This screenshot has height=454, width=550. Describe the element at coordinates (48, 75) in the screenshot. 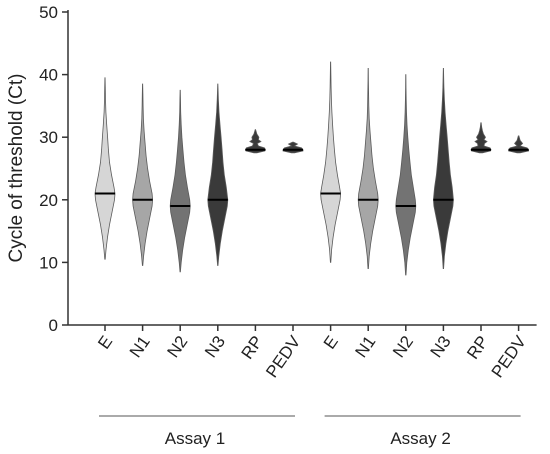

I see `y-tick-label: 40` at that location.